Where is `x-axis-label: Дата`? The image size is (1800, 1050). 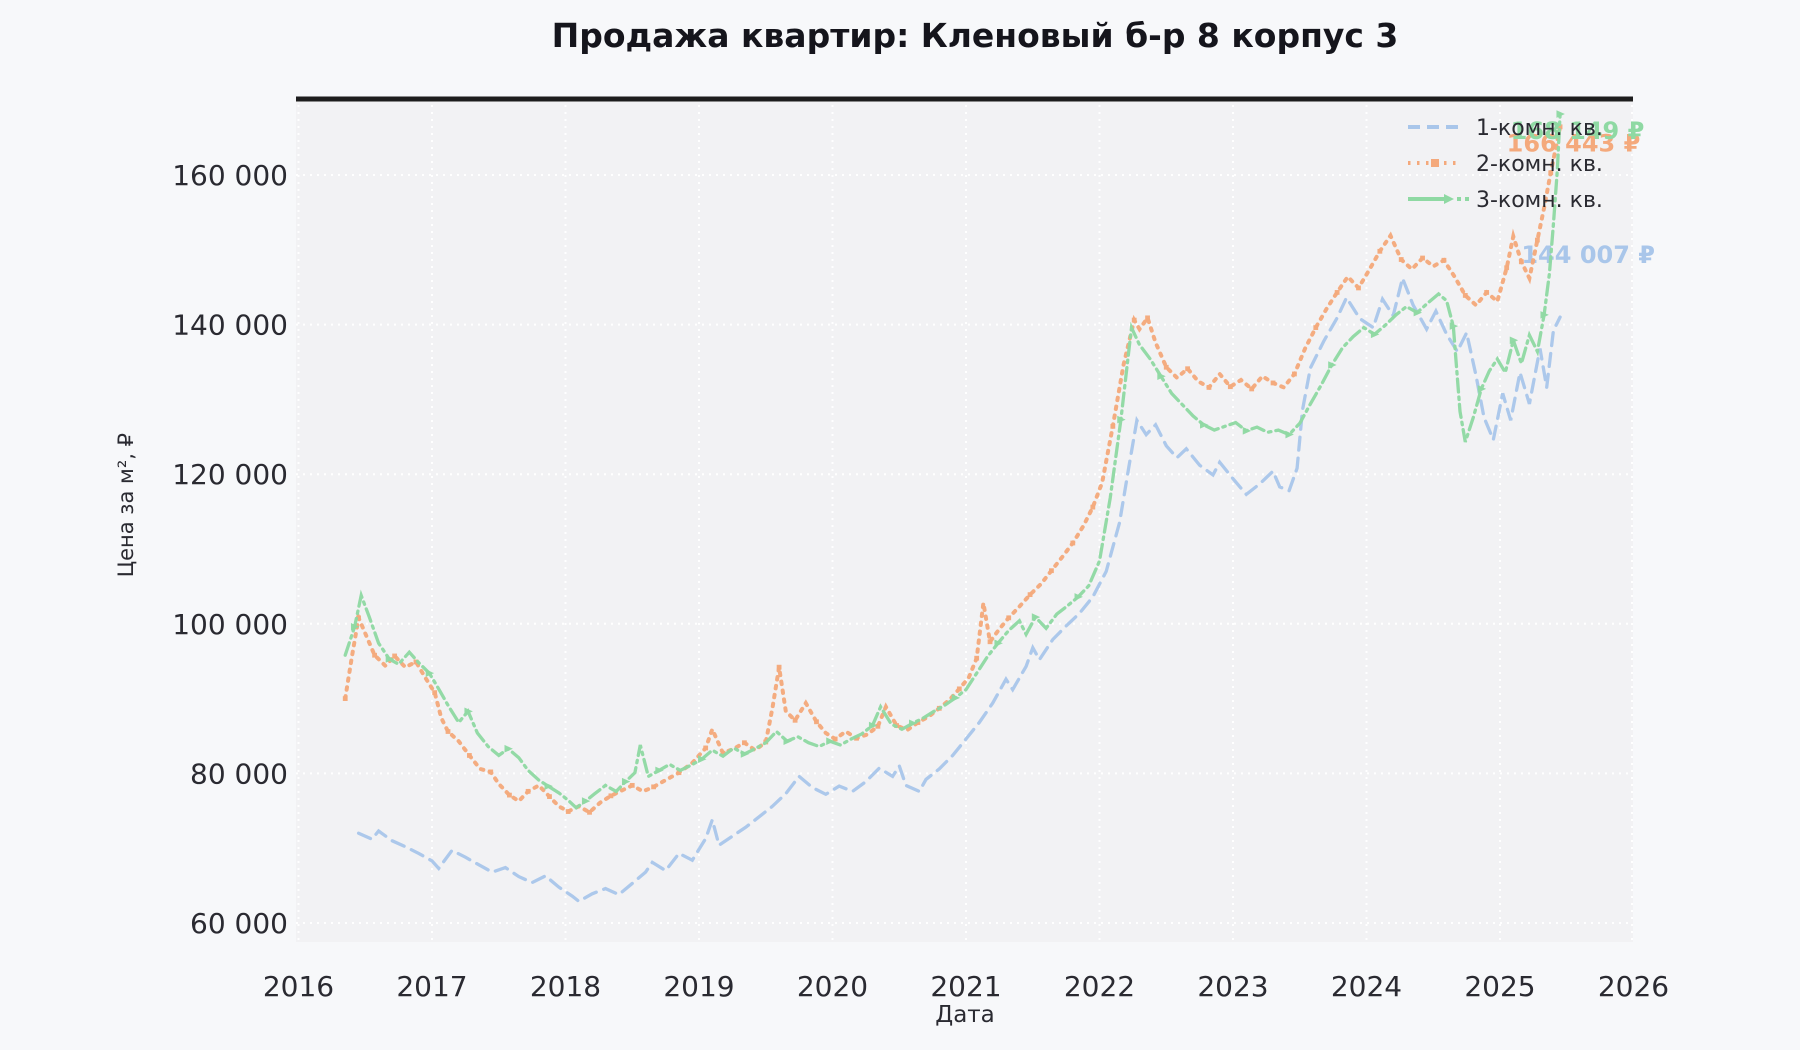
x-axis-label: Дата is located at coordinates (965, 1015).